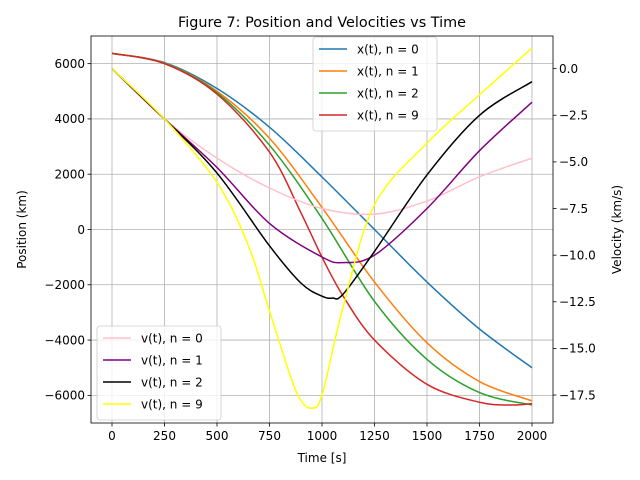 The image size is (640, 480). I want to click on right-tick-label: 0.0, so click(568, 69).